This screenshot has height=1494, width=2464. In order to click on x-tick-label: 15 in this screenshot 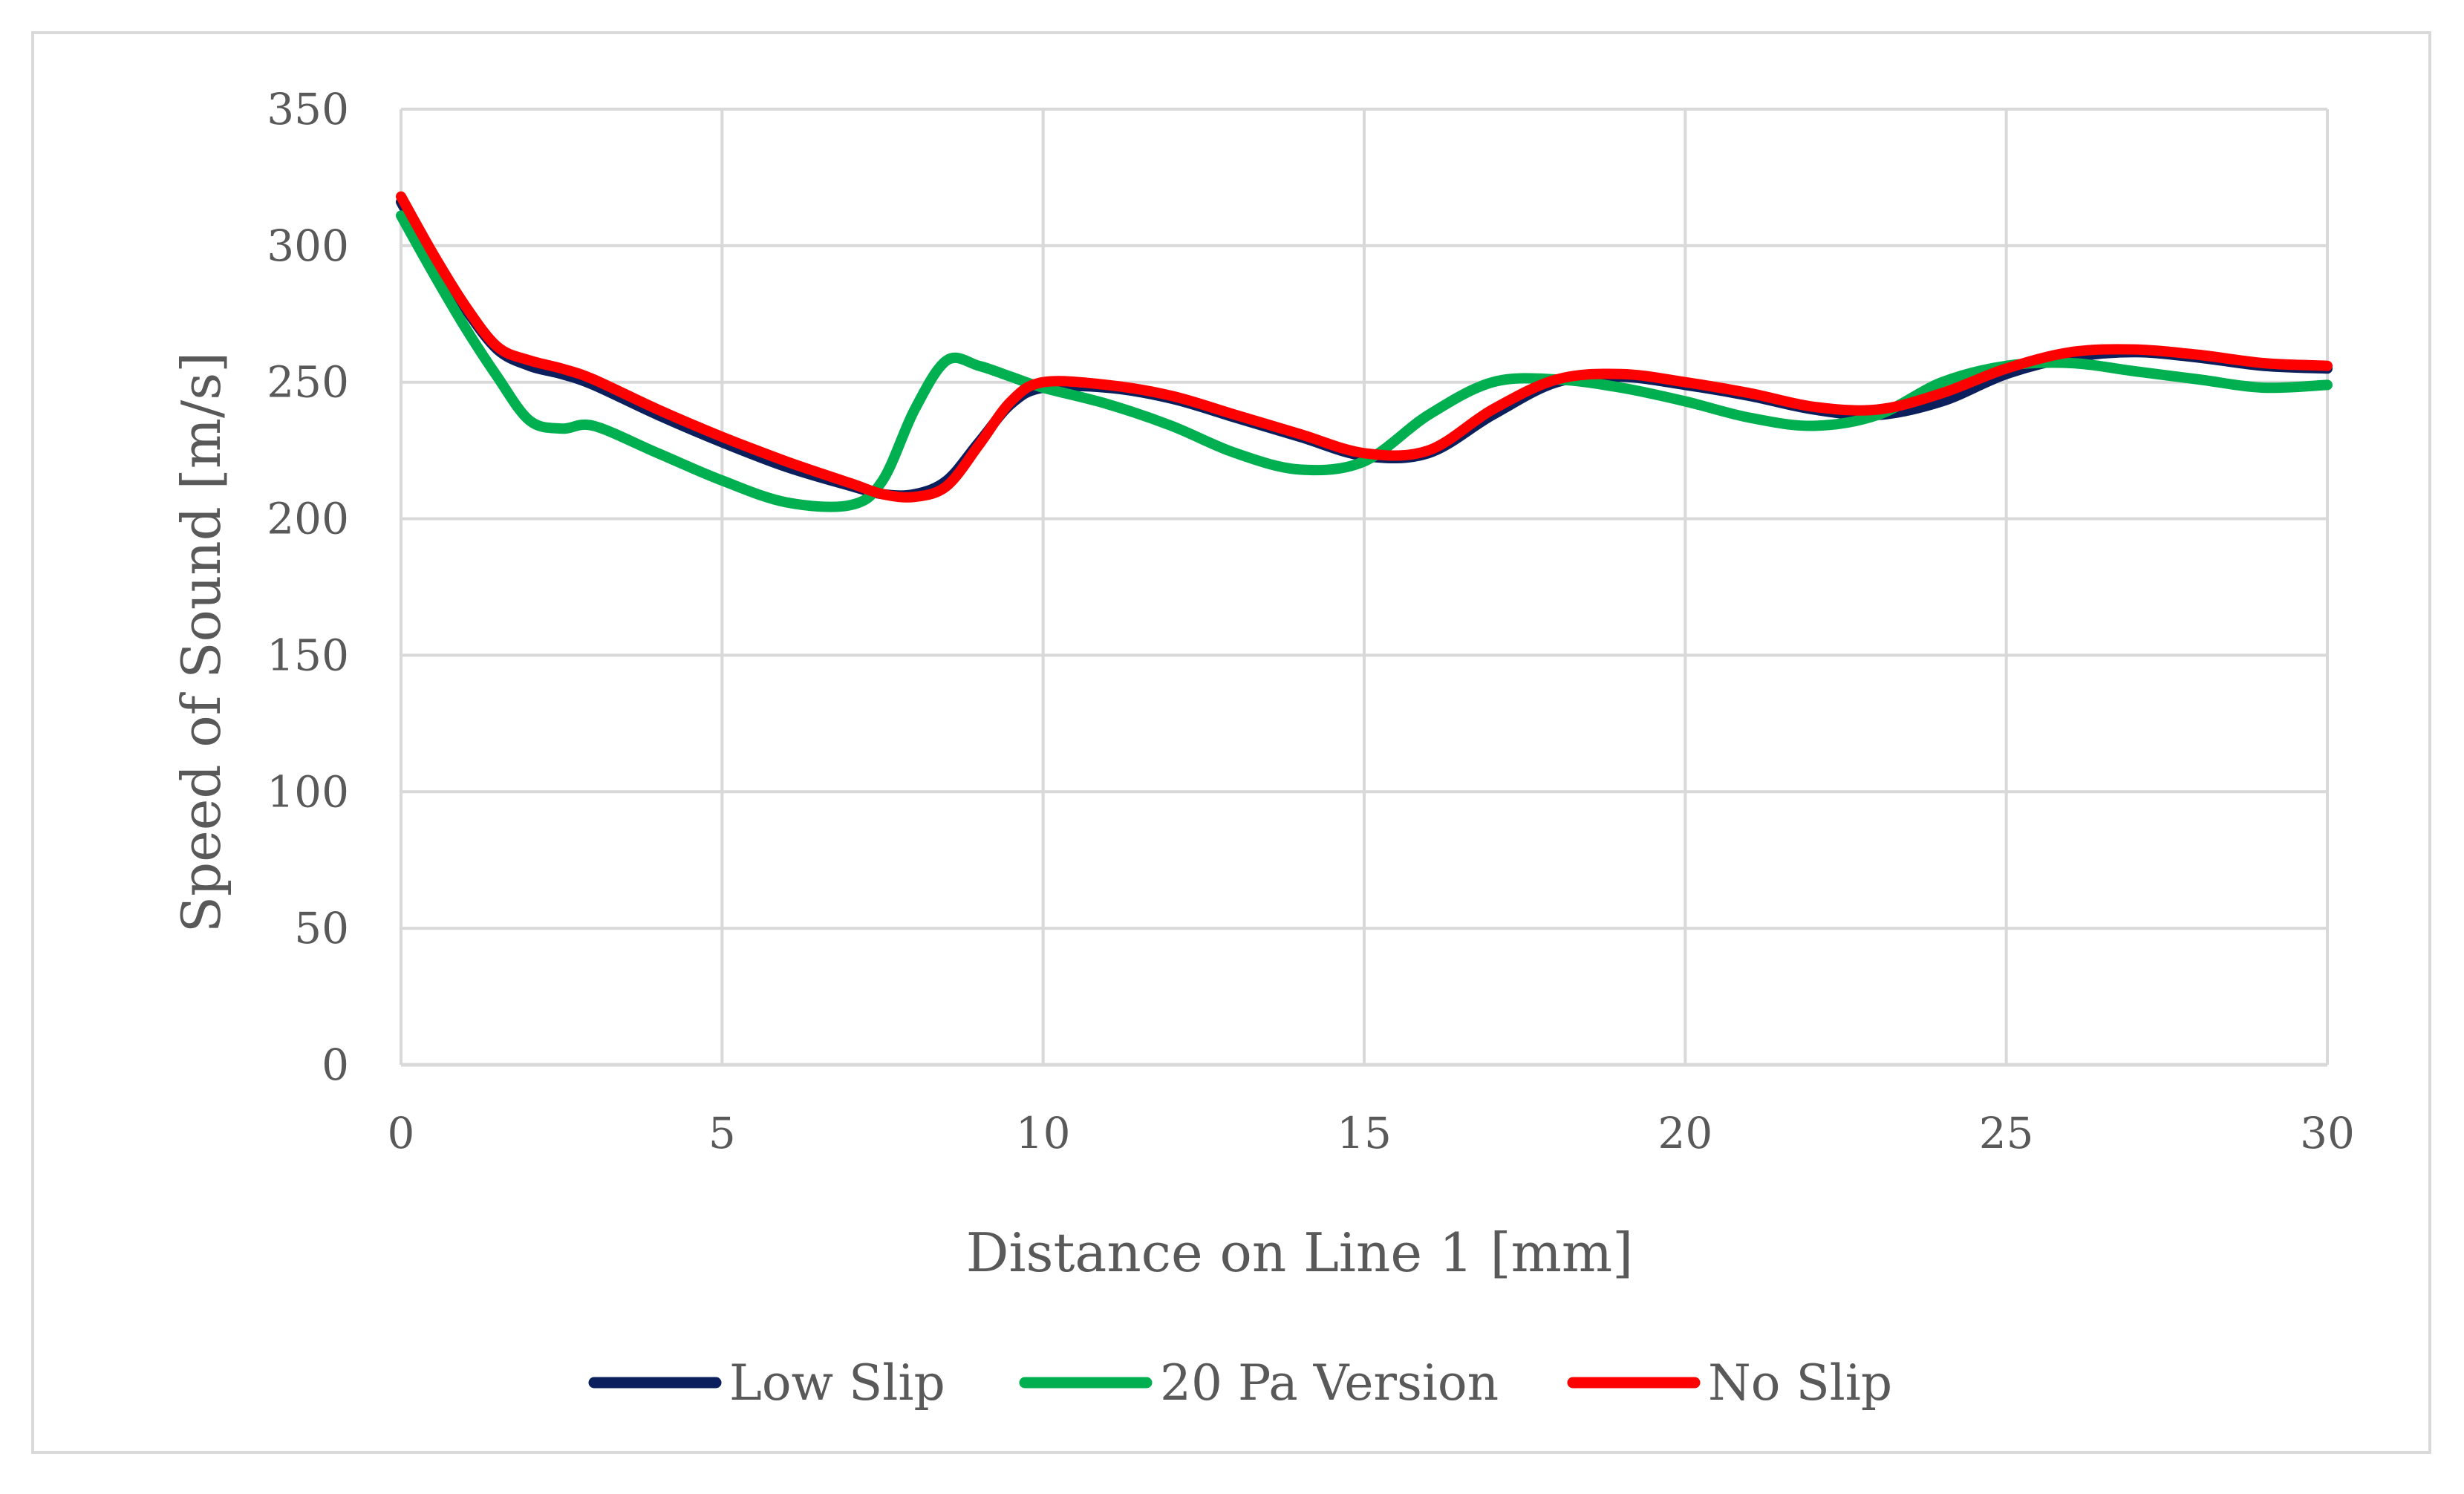, I will do `click(1364, 1133)`.